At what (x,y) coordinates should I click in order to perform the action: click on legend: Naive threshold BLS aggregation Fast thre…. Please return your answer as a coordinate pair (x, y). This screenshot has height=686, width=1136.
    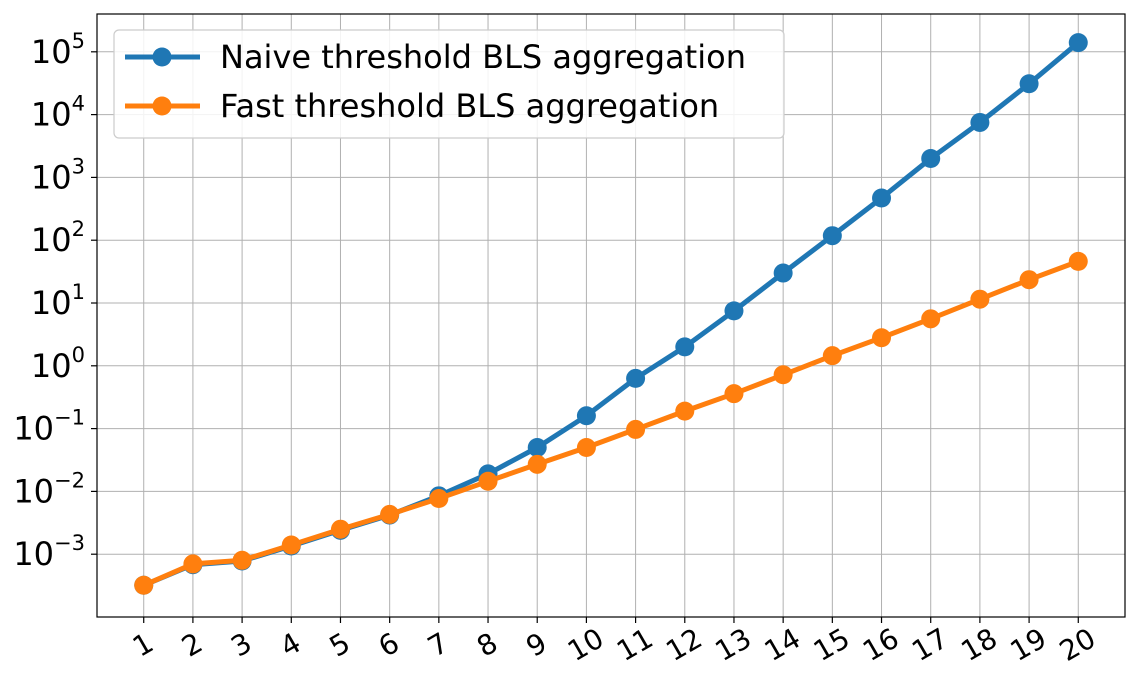
    Looking at the image, I should click on (449, 84).